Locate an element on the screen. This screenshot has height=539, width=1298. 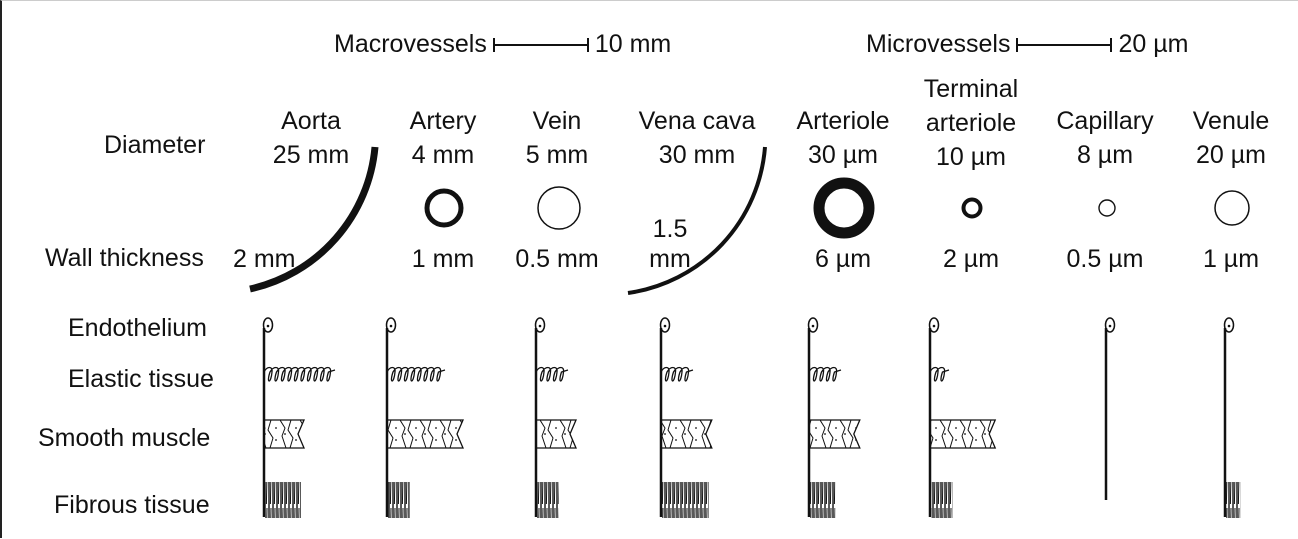
venule-fibrous-tissue is located at coordinates (1233, 500).